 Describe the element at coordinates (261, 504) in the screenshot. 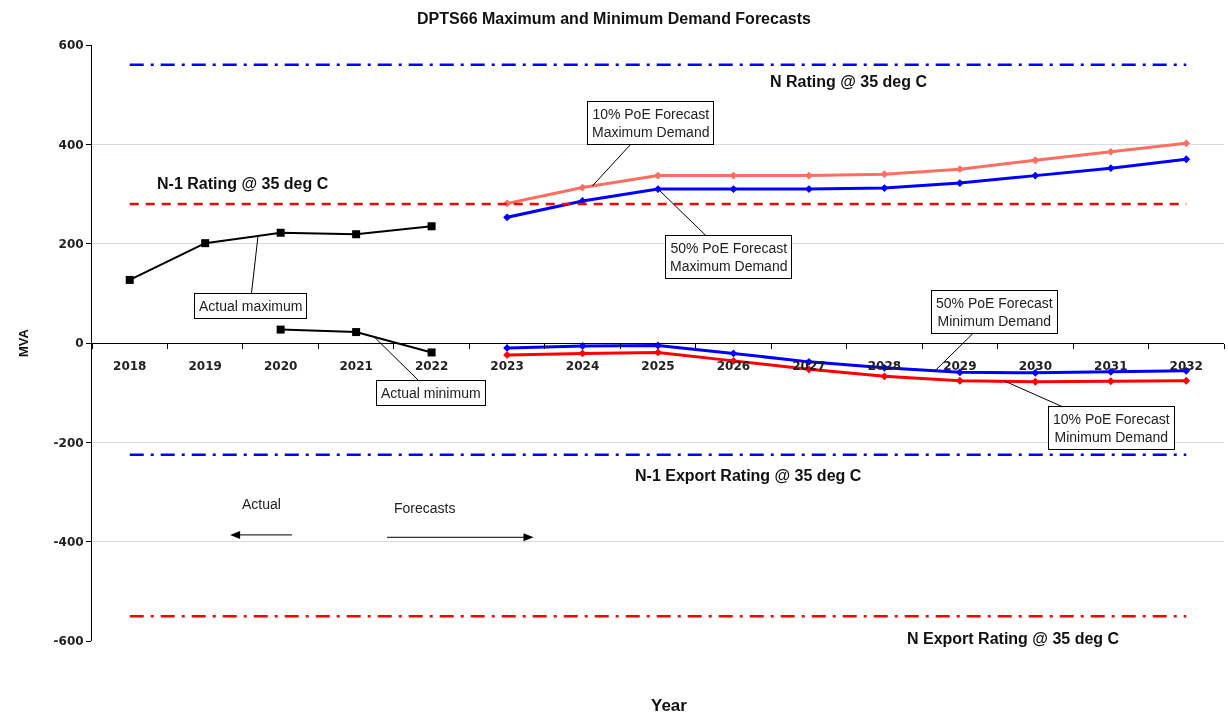

I see `annotation: Actual` at that location.